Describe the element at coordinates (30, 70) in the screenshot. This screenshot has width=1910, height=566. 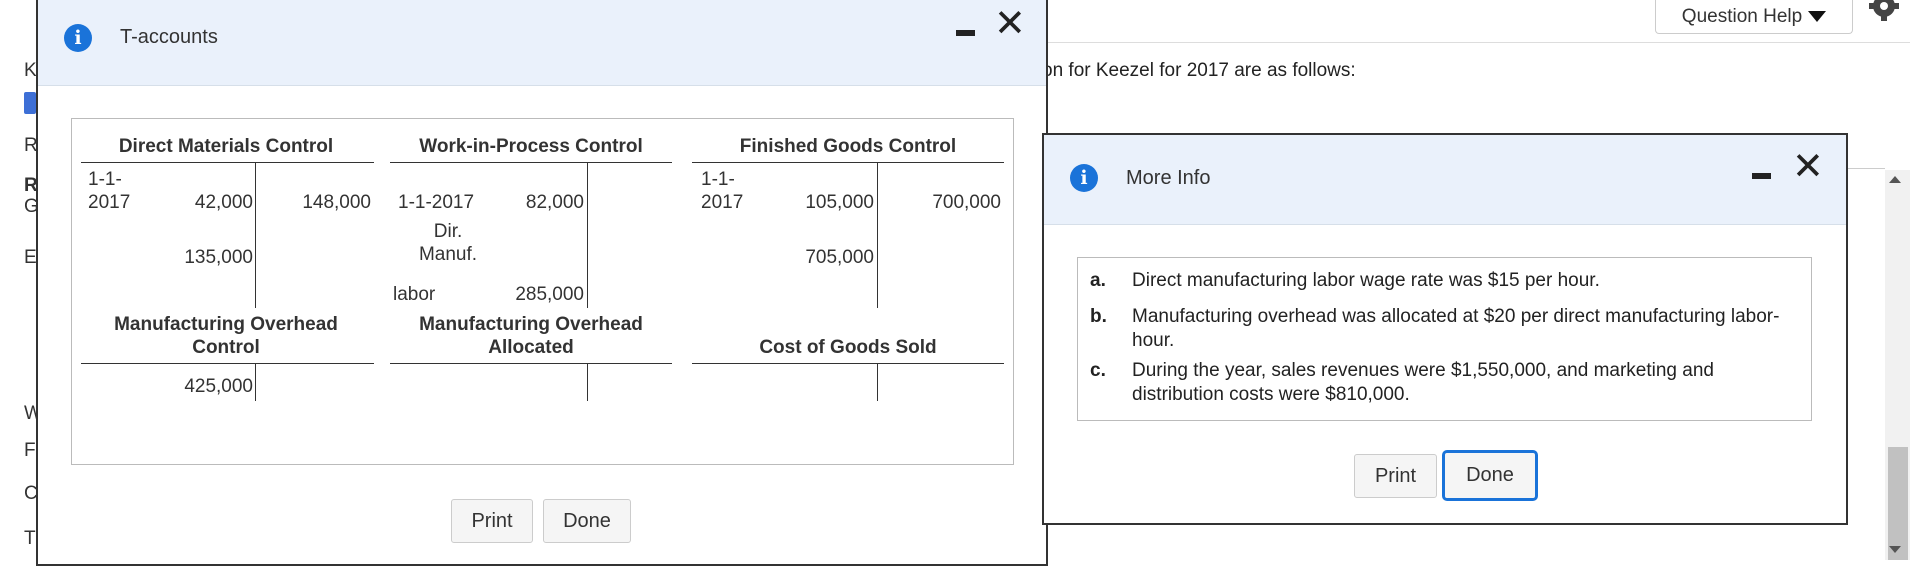
I see `side-letter: K` at that location.